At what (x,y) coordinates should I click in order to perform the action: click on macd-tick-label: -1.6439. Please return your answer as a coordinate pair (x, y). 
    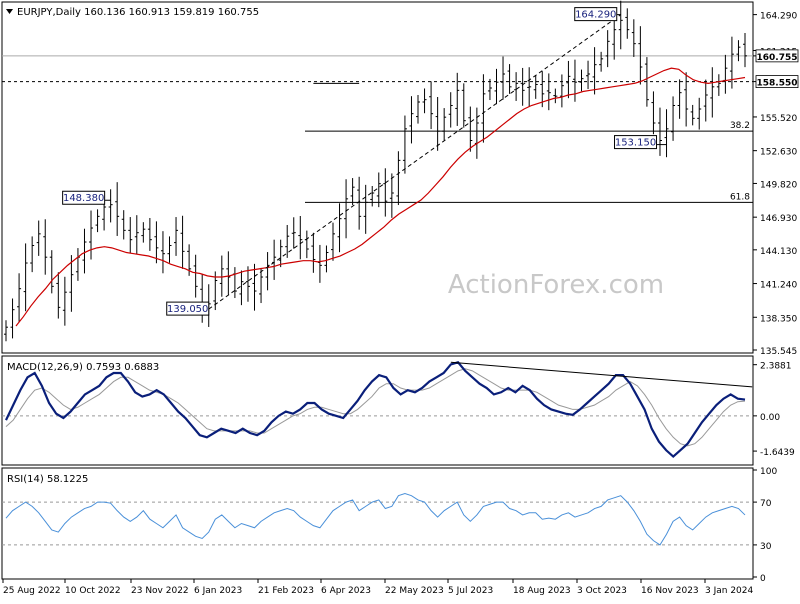
    Looking at the image, I should click on (777, 453).